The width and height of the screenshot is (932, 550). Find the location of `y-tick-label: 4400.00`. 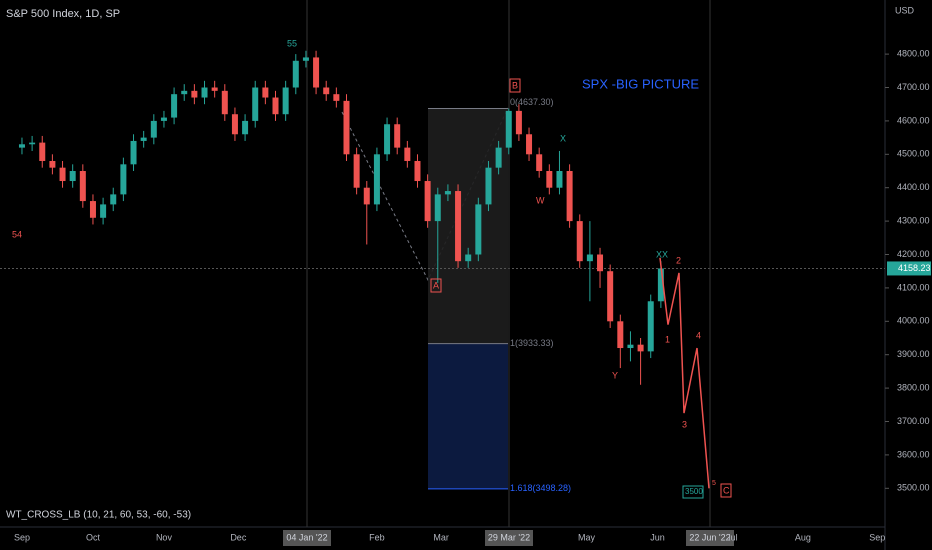

y-tick-label: 4400.00 is located at coordinates (913, 187).